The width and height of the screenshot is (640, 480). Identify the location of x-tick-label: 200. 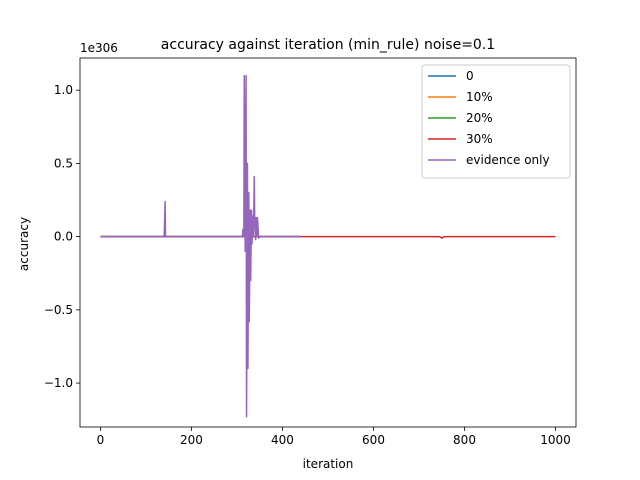
(191, 440).